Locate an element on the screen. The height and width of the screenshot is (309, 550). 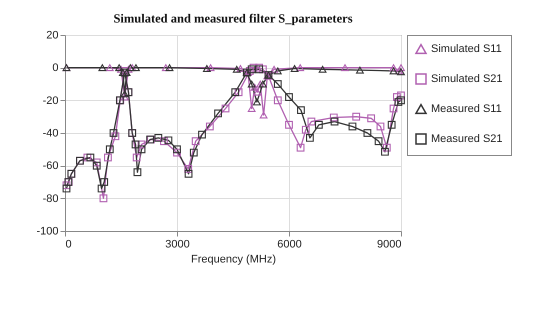
y-tick-label: -40 is located at coordinates (50, 134).